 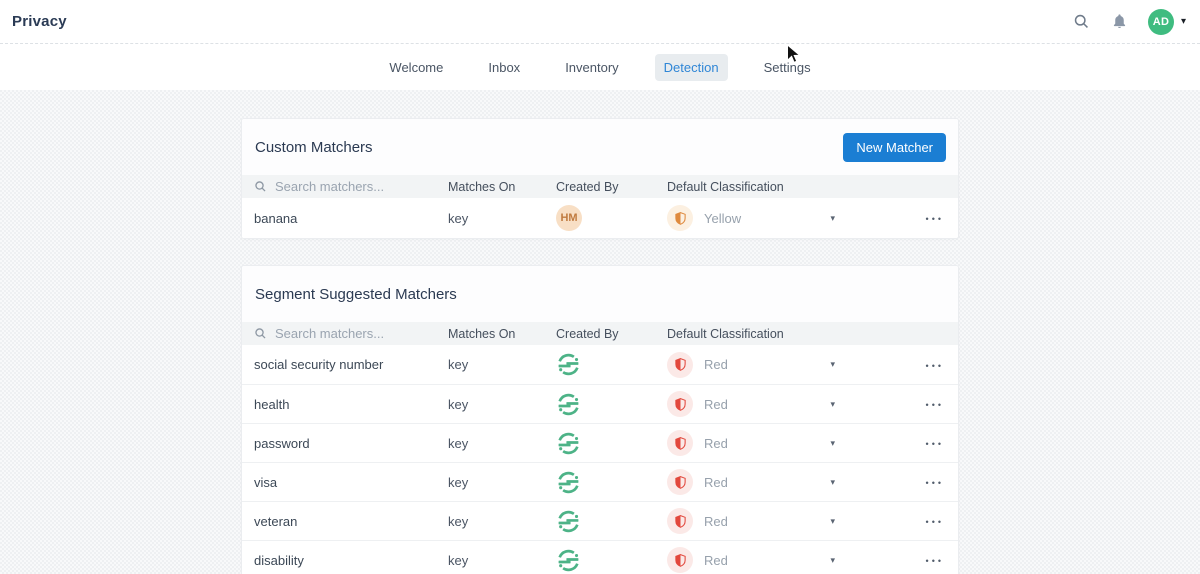 What do you see at coordinates (276, 521) in the screenshot?
I see `matcher-name: veteran` at bounding box center [276, 521].